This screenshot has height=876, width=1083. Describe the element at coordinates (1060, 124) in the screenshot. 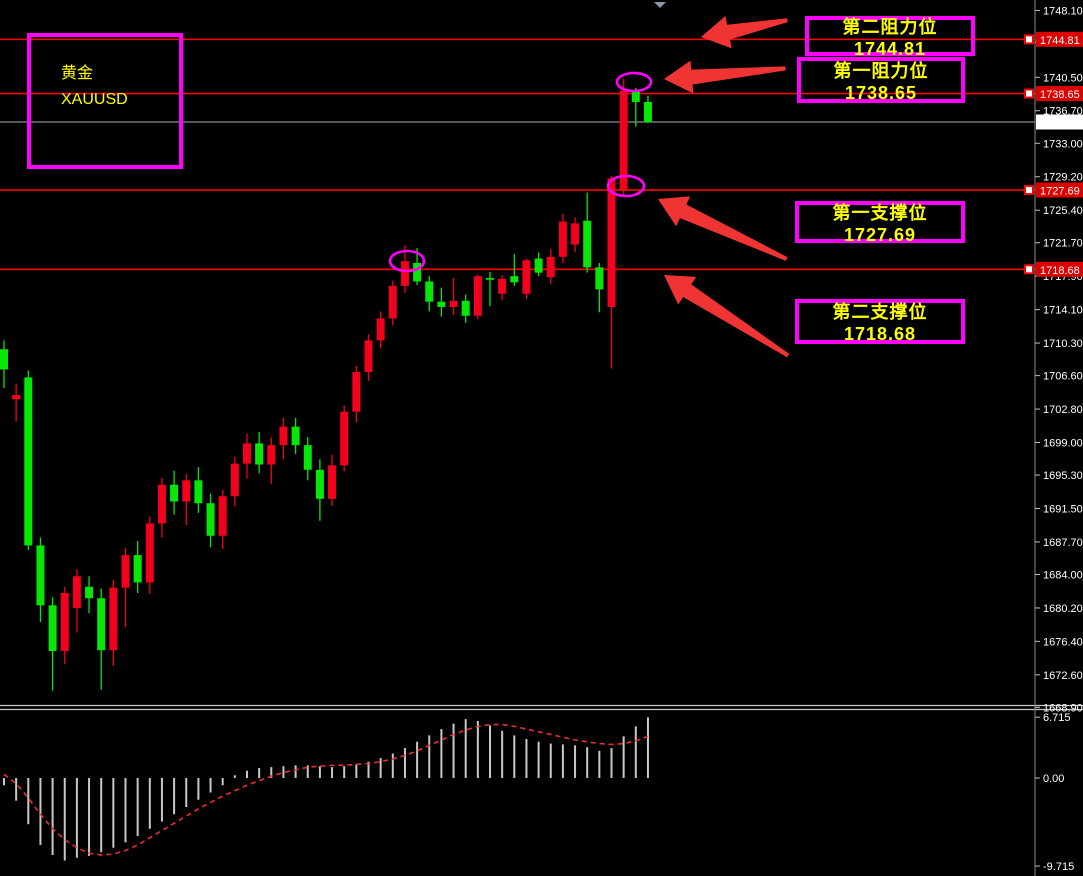

I see `axis-price-badge-label: 1735.42` at that location.